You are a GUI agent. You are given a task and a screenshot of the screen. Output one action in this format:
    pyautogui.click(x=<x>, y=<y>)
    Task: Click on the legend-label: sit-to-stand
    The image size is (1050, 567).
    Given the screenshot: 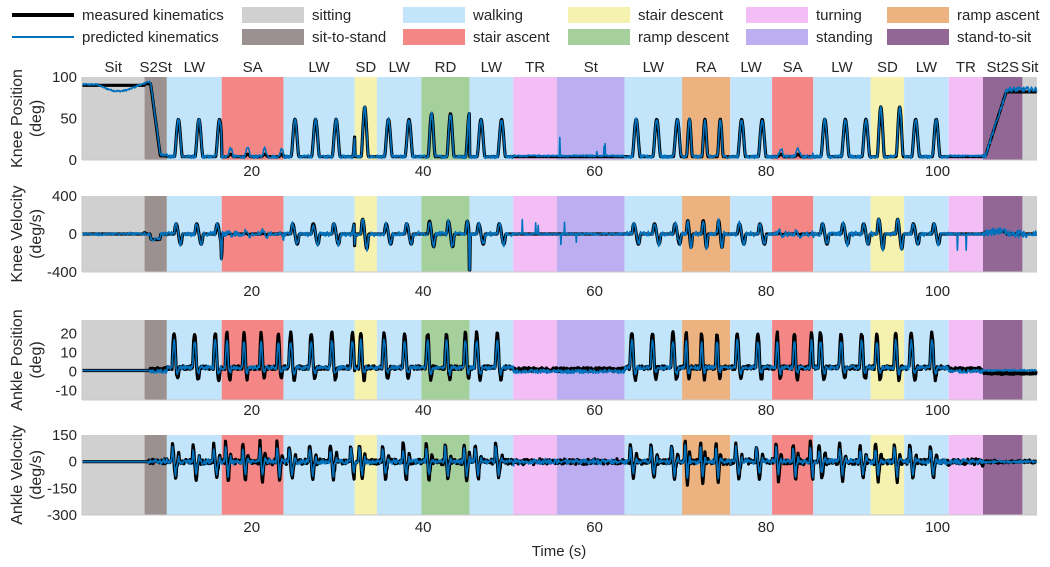 What is the action you would take?
    pyautogui.click(x=349, y=37)
    